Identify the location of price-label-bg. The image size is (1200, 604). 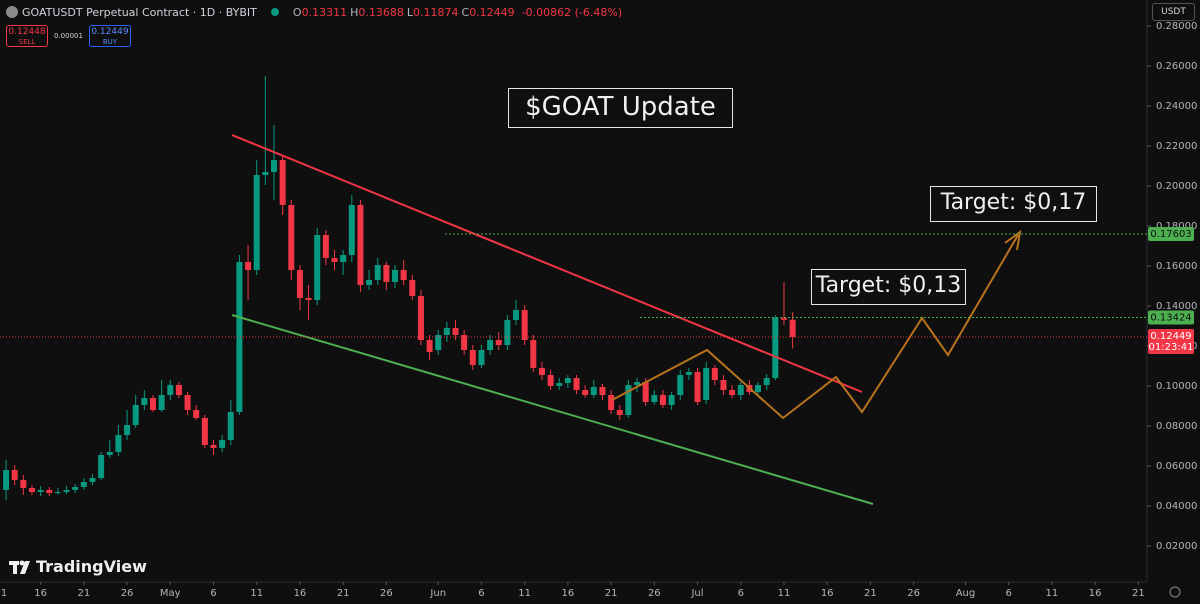
(1171, 233).